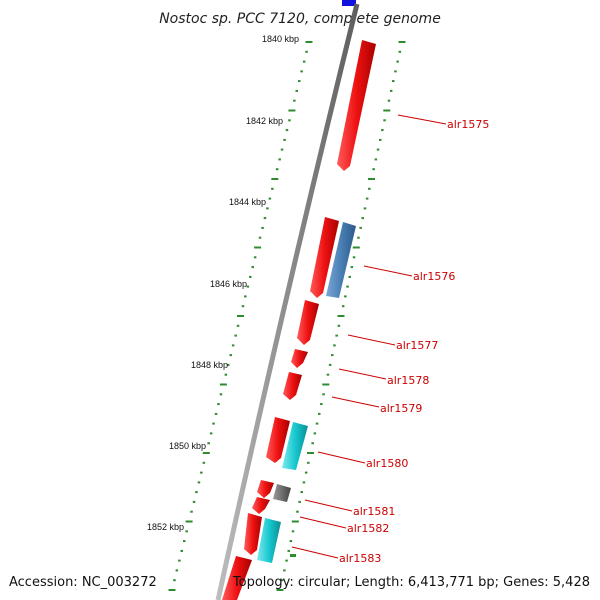  I want to click on gene-label-alr1580: alr1580, so click(387, 463).